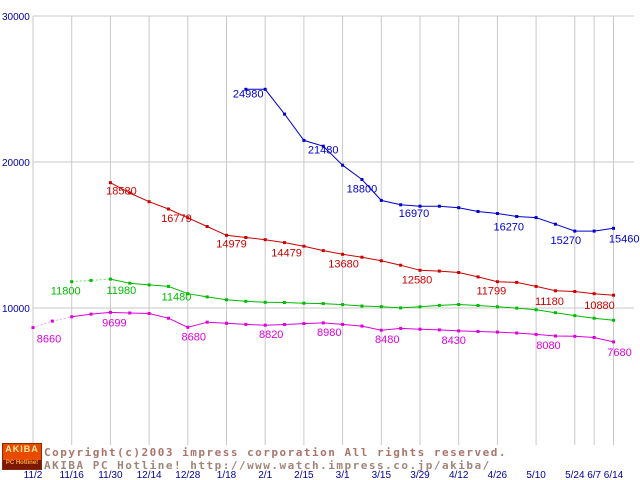 This screenshot has height=480, width=640. What do you see at coordinates (508, 227) in the screenshot?
I see `data-label-series-blue: 16270` at bounding box center [508, 227].